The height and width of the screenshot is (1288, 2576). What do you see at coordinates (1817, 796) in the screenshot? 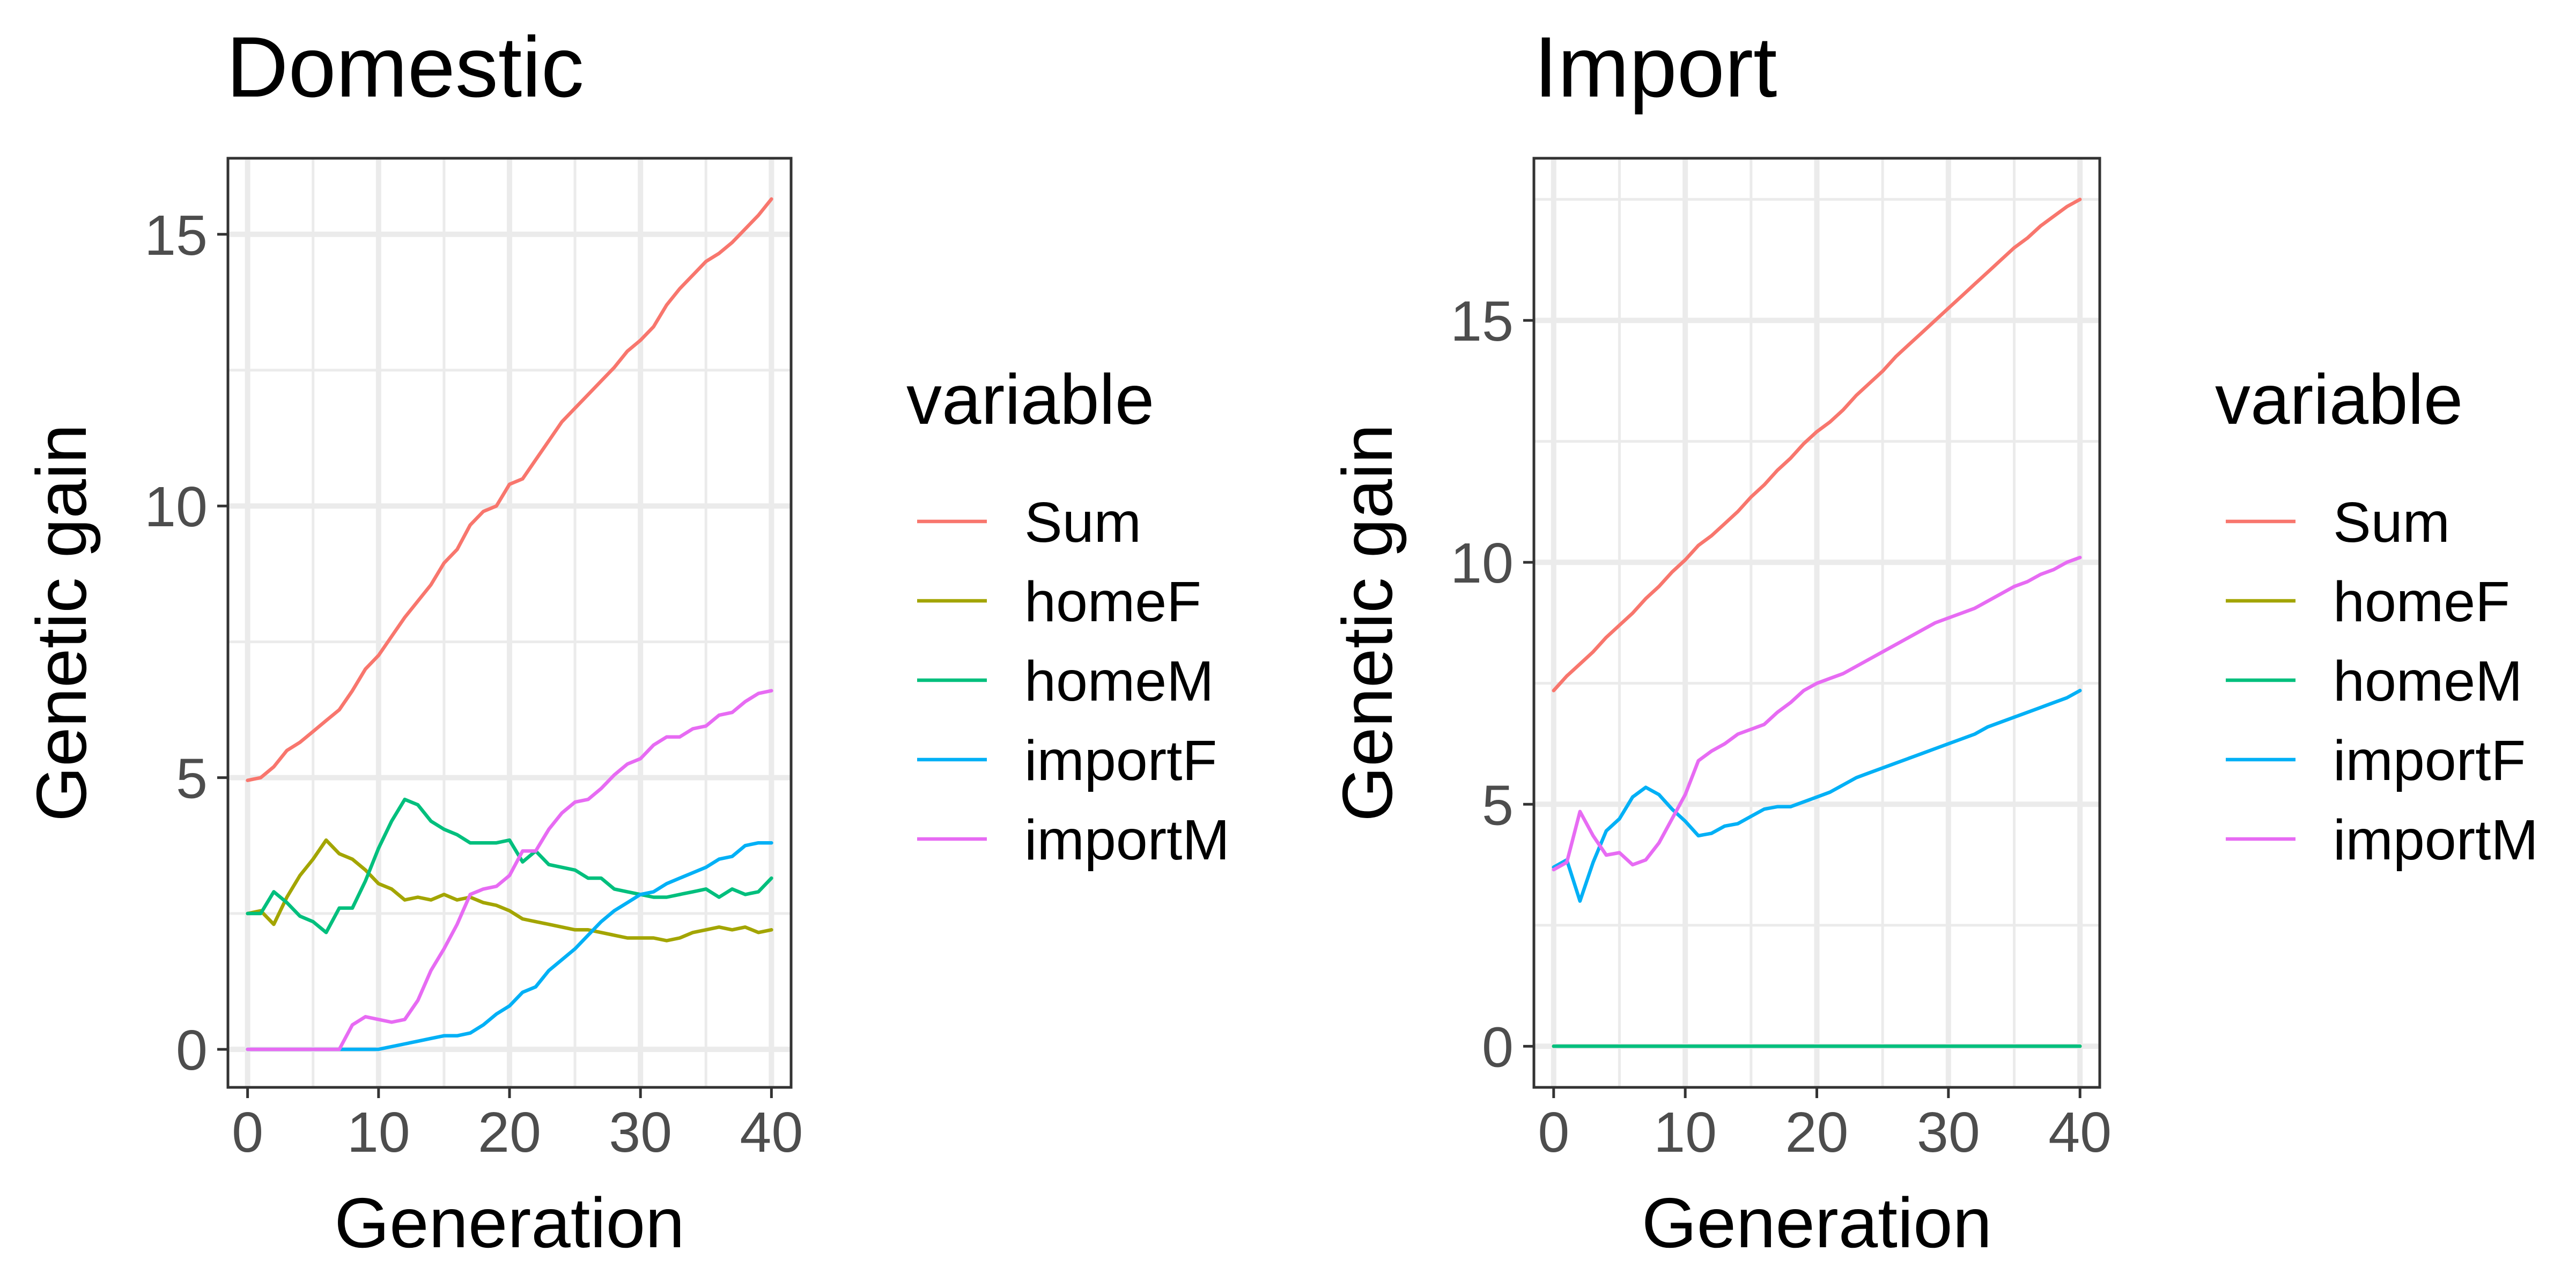
I see `series-line-importF` at bounding box center [1817, 796].